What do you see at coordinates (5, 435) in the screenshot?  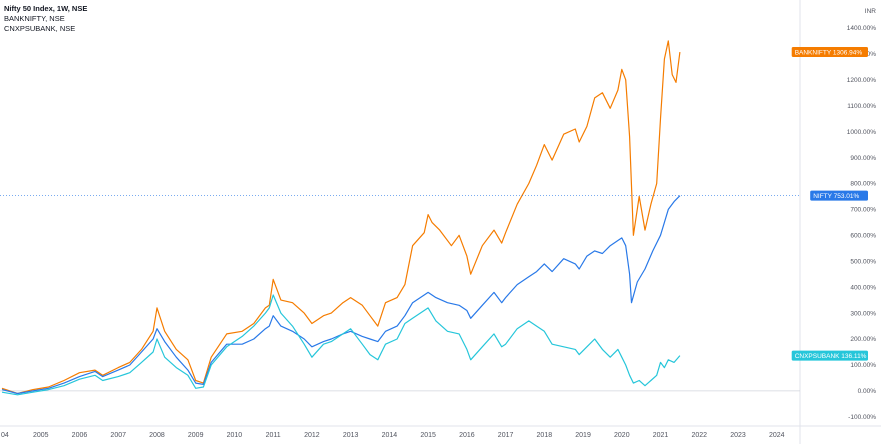 I see `x-tick-label: 04` at bounding box center [5, 435].